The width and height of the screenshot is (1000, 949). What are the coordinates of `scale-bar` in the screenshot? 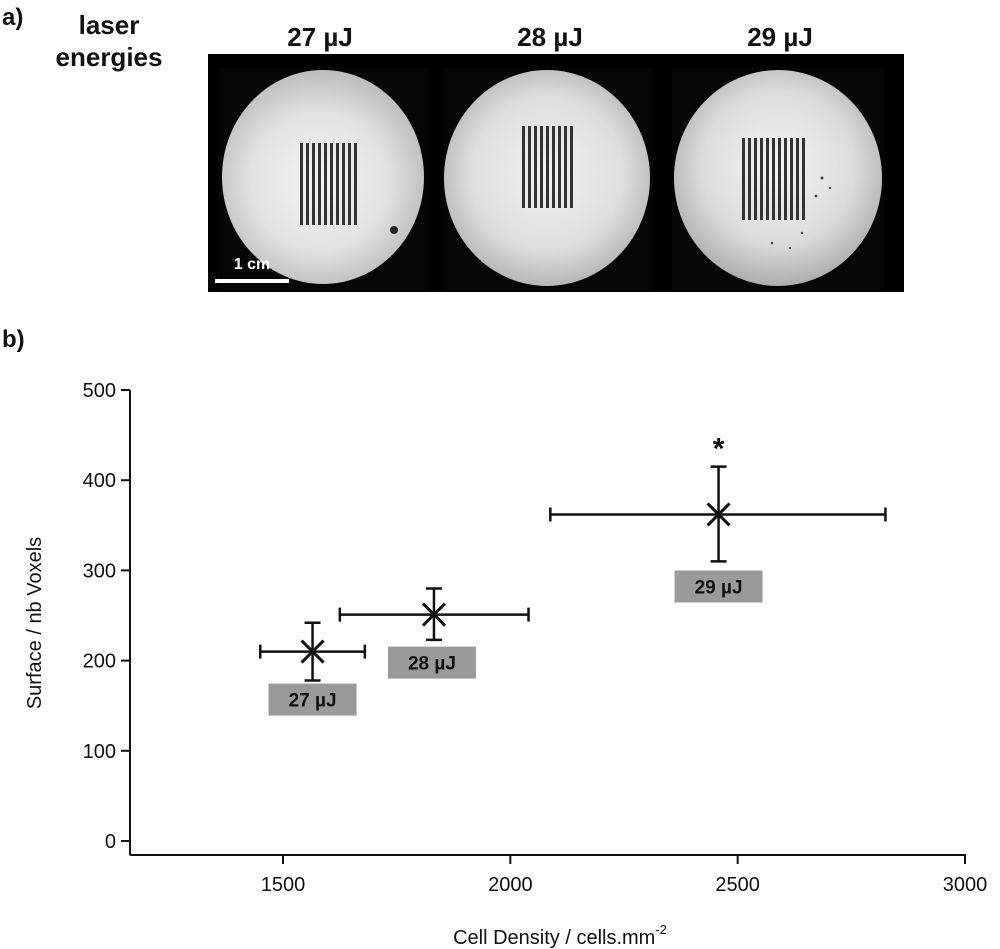 It's located at (252, 281).